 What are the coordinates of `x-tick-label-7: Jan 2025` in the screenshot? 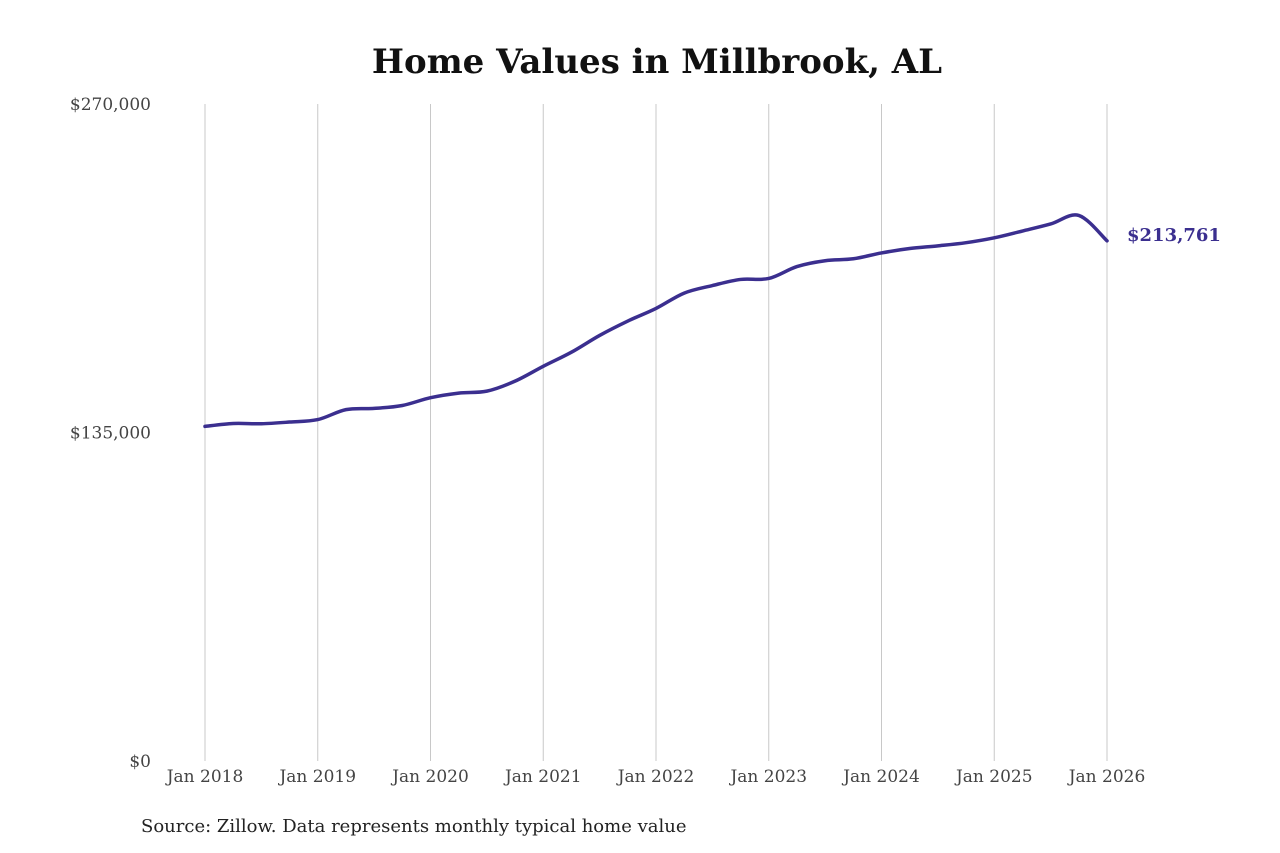 It's located at (993, 777).